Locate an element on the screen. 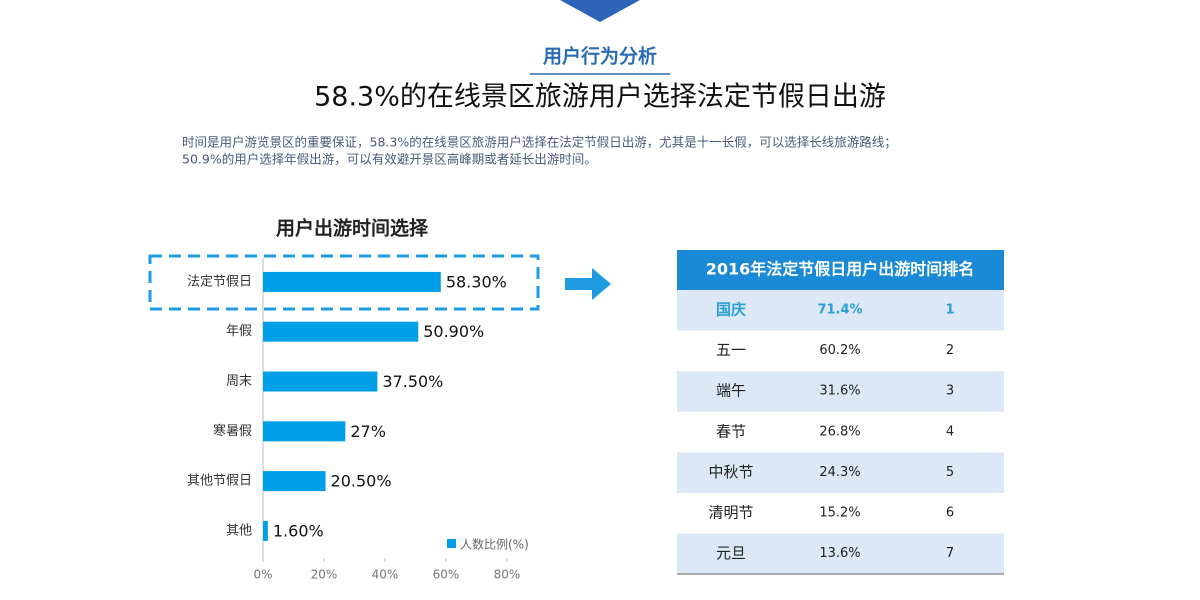 This screenshot has width=1200, height=600. table-cell: 60.2% is located at coordinates (839, 350).